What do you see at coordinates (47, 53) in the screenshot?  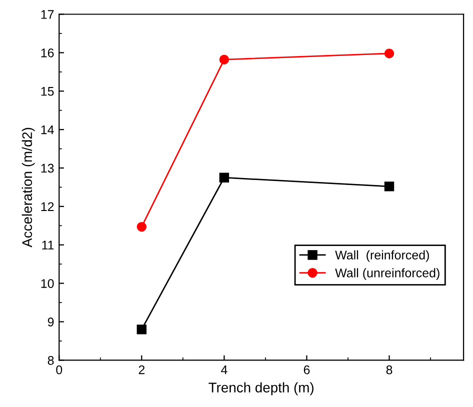 I see `y-tick-label: 16` at bounding box center [47, 53].